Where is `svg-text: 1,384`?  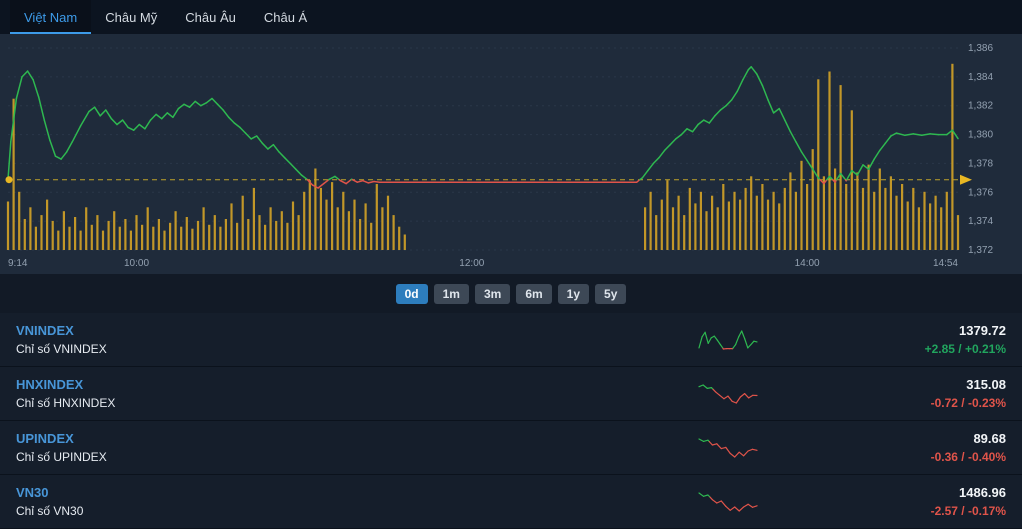
svg-text: 1,384 is located at coordinates (980, 77).